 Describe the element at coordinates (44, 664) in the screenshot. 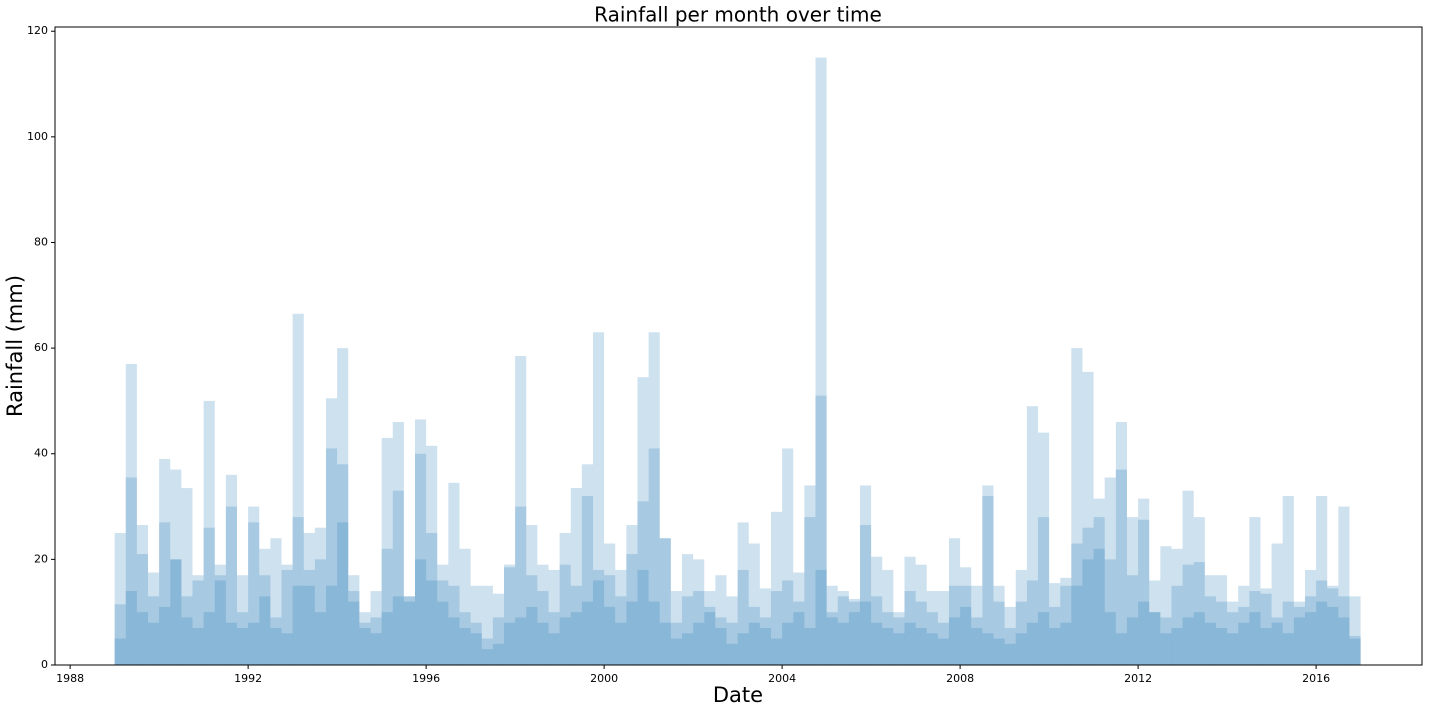

I see `y-tick-label: 0` at that location.